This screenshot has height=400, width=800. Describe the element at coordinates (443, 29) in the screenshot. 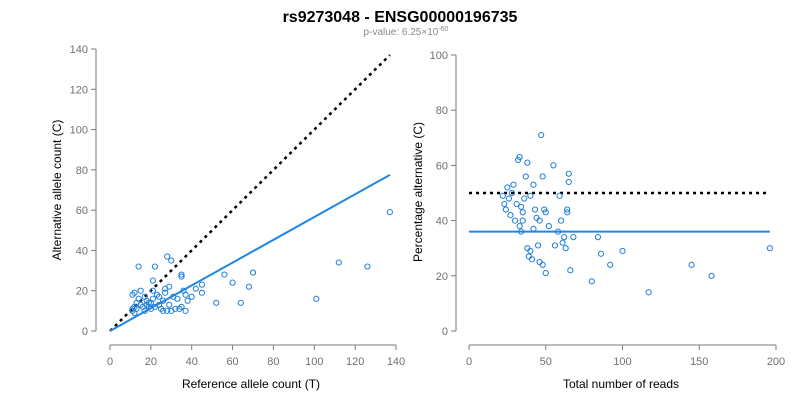

I see `p-value-exponent: -60` at that location.